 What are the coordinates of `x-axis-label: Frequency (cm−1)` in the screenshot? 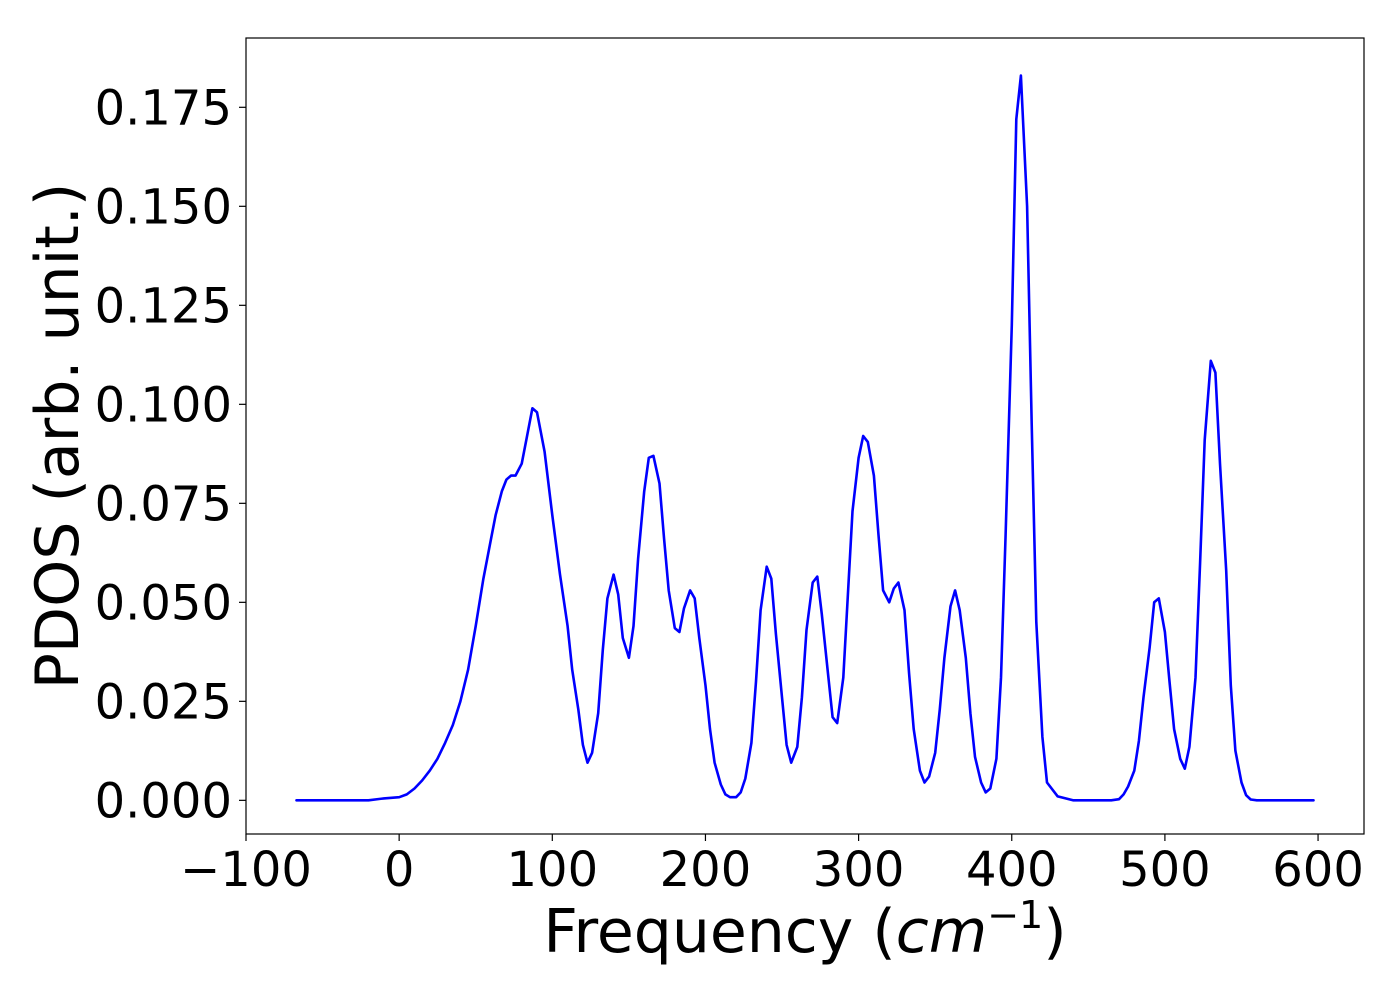 It's located at (804, 930).